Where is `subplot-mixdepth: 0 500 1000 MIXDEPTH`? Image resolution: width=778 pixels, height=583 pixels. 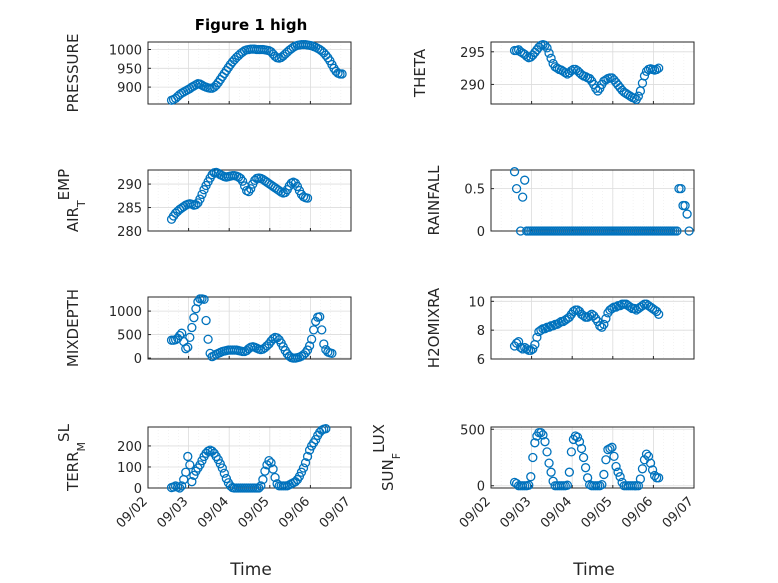 subplot-mixdepth: 0 500 1000 MIXDEPTH is located at coordinates (208, 328).